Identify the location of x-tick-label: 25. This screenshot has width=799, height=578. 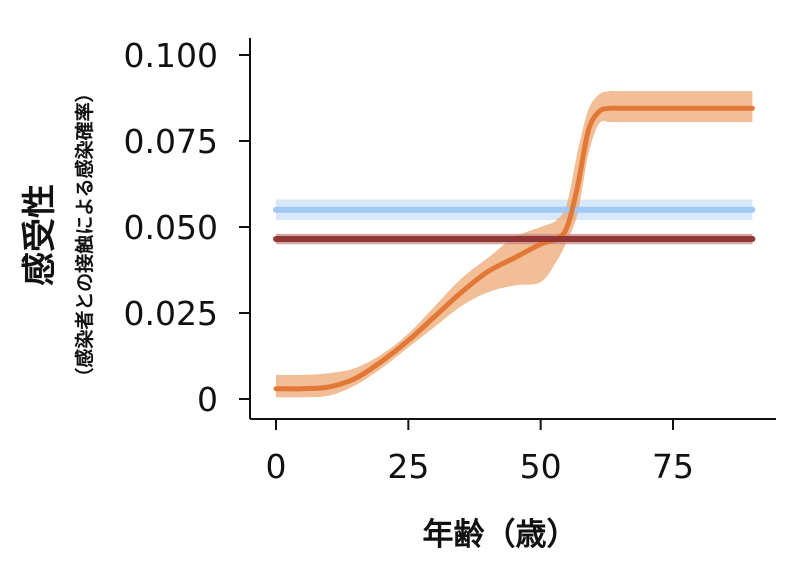
(408, 466).